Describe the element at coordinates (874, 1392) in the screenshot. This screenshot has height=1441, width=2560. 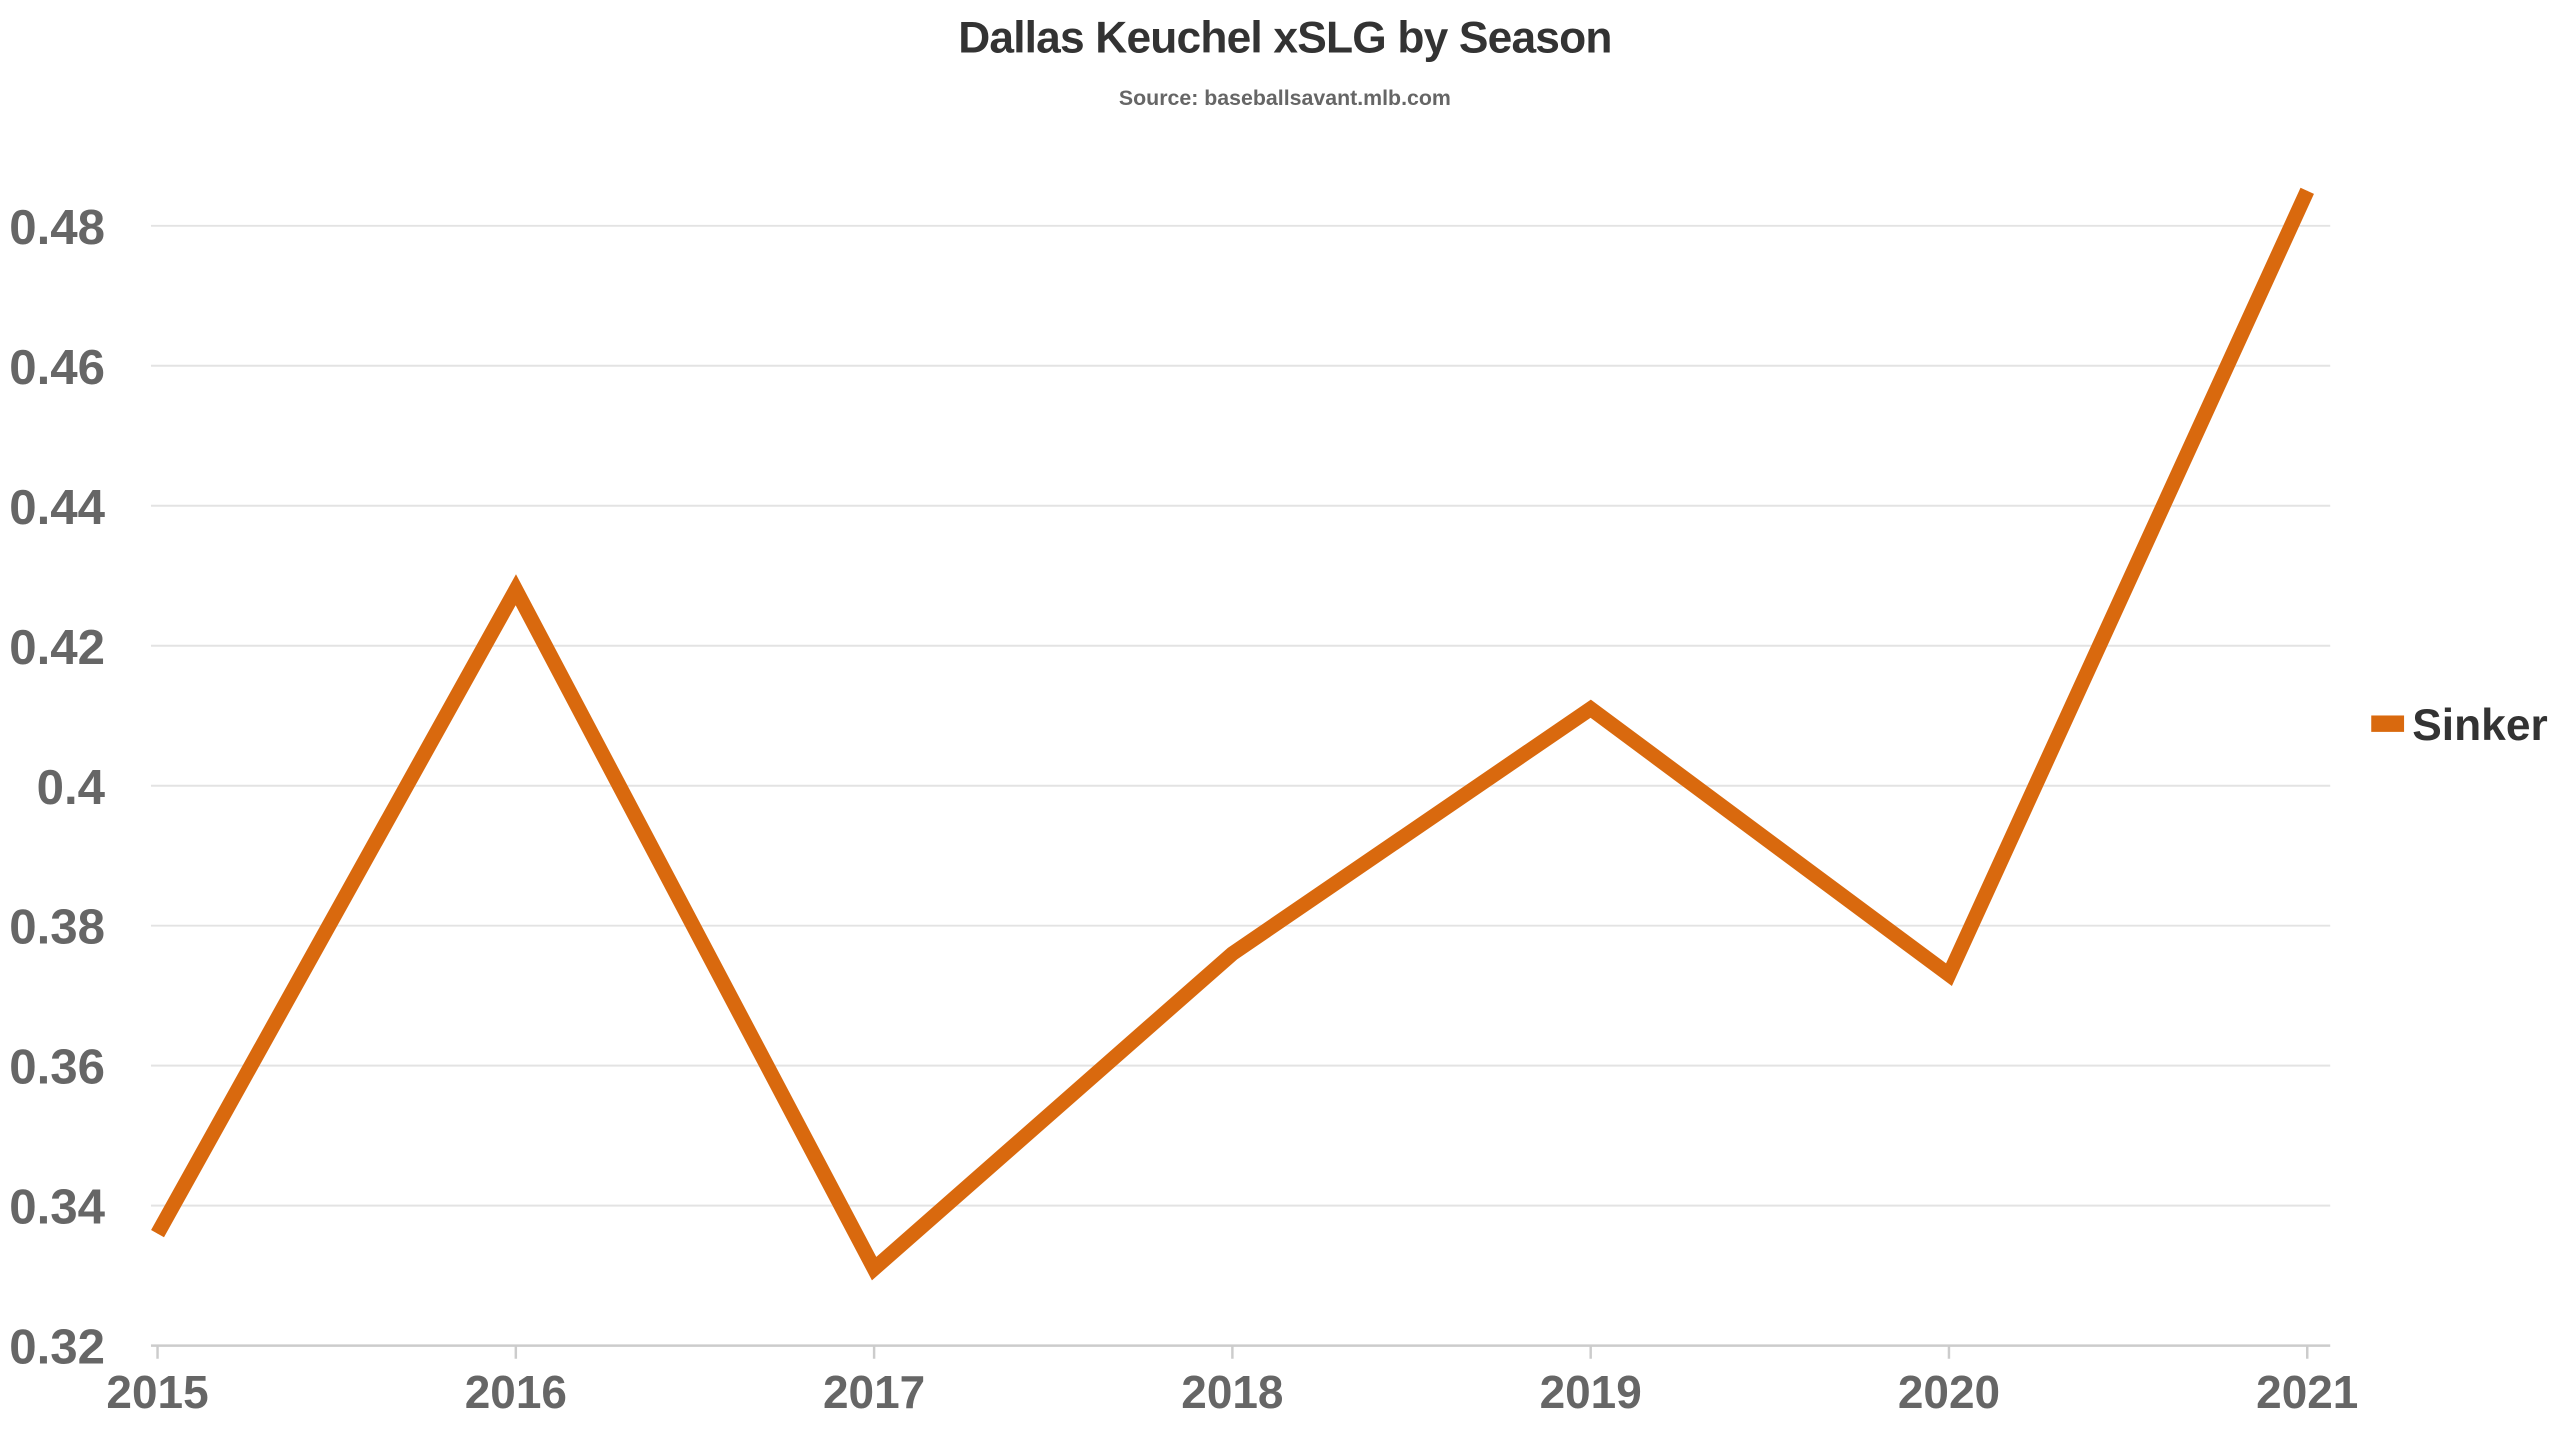
I see `x-tick-label: 2017` at that location.